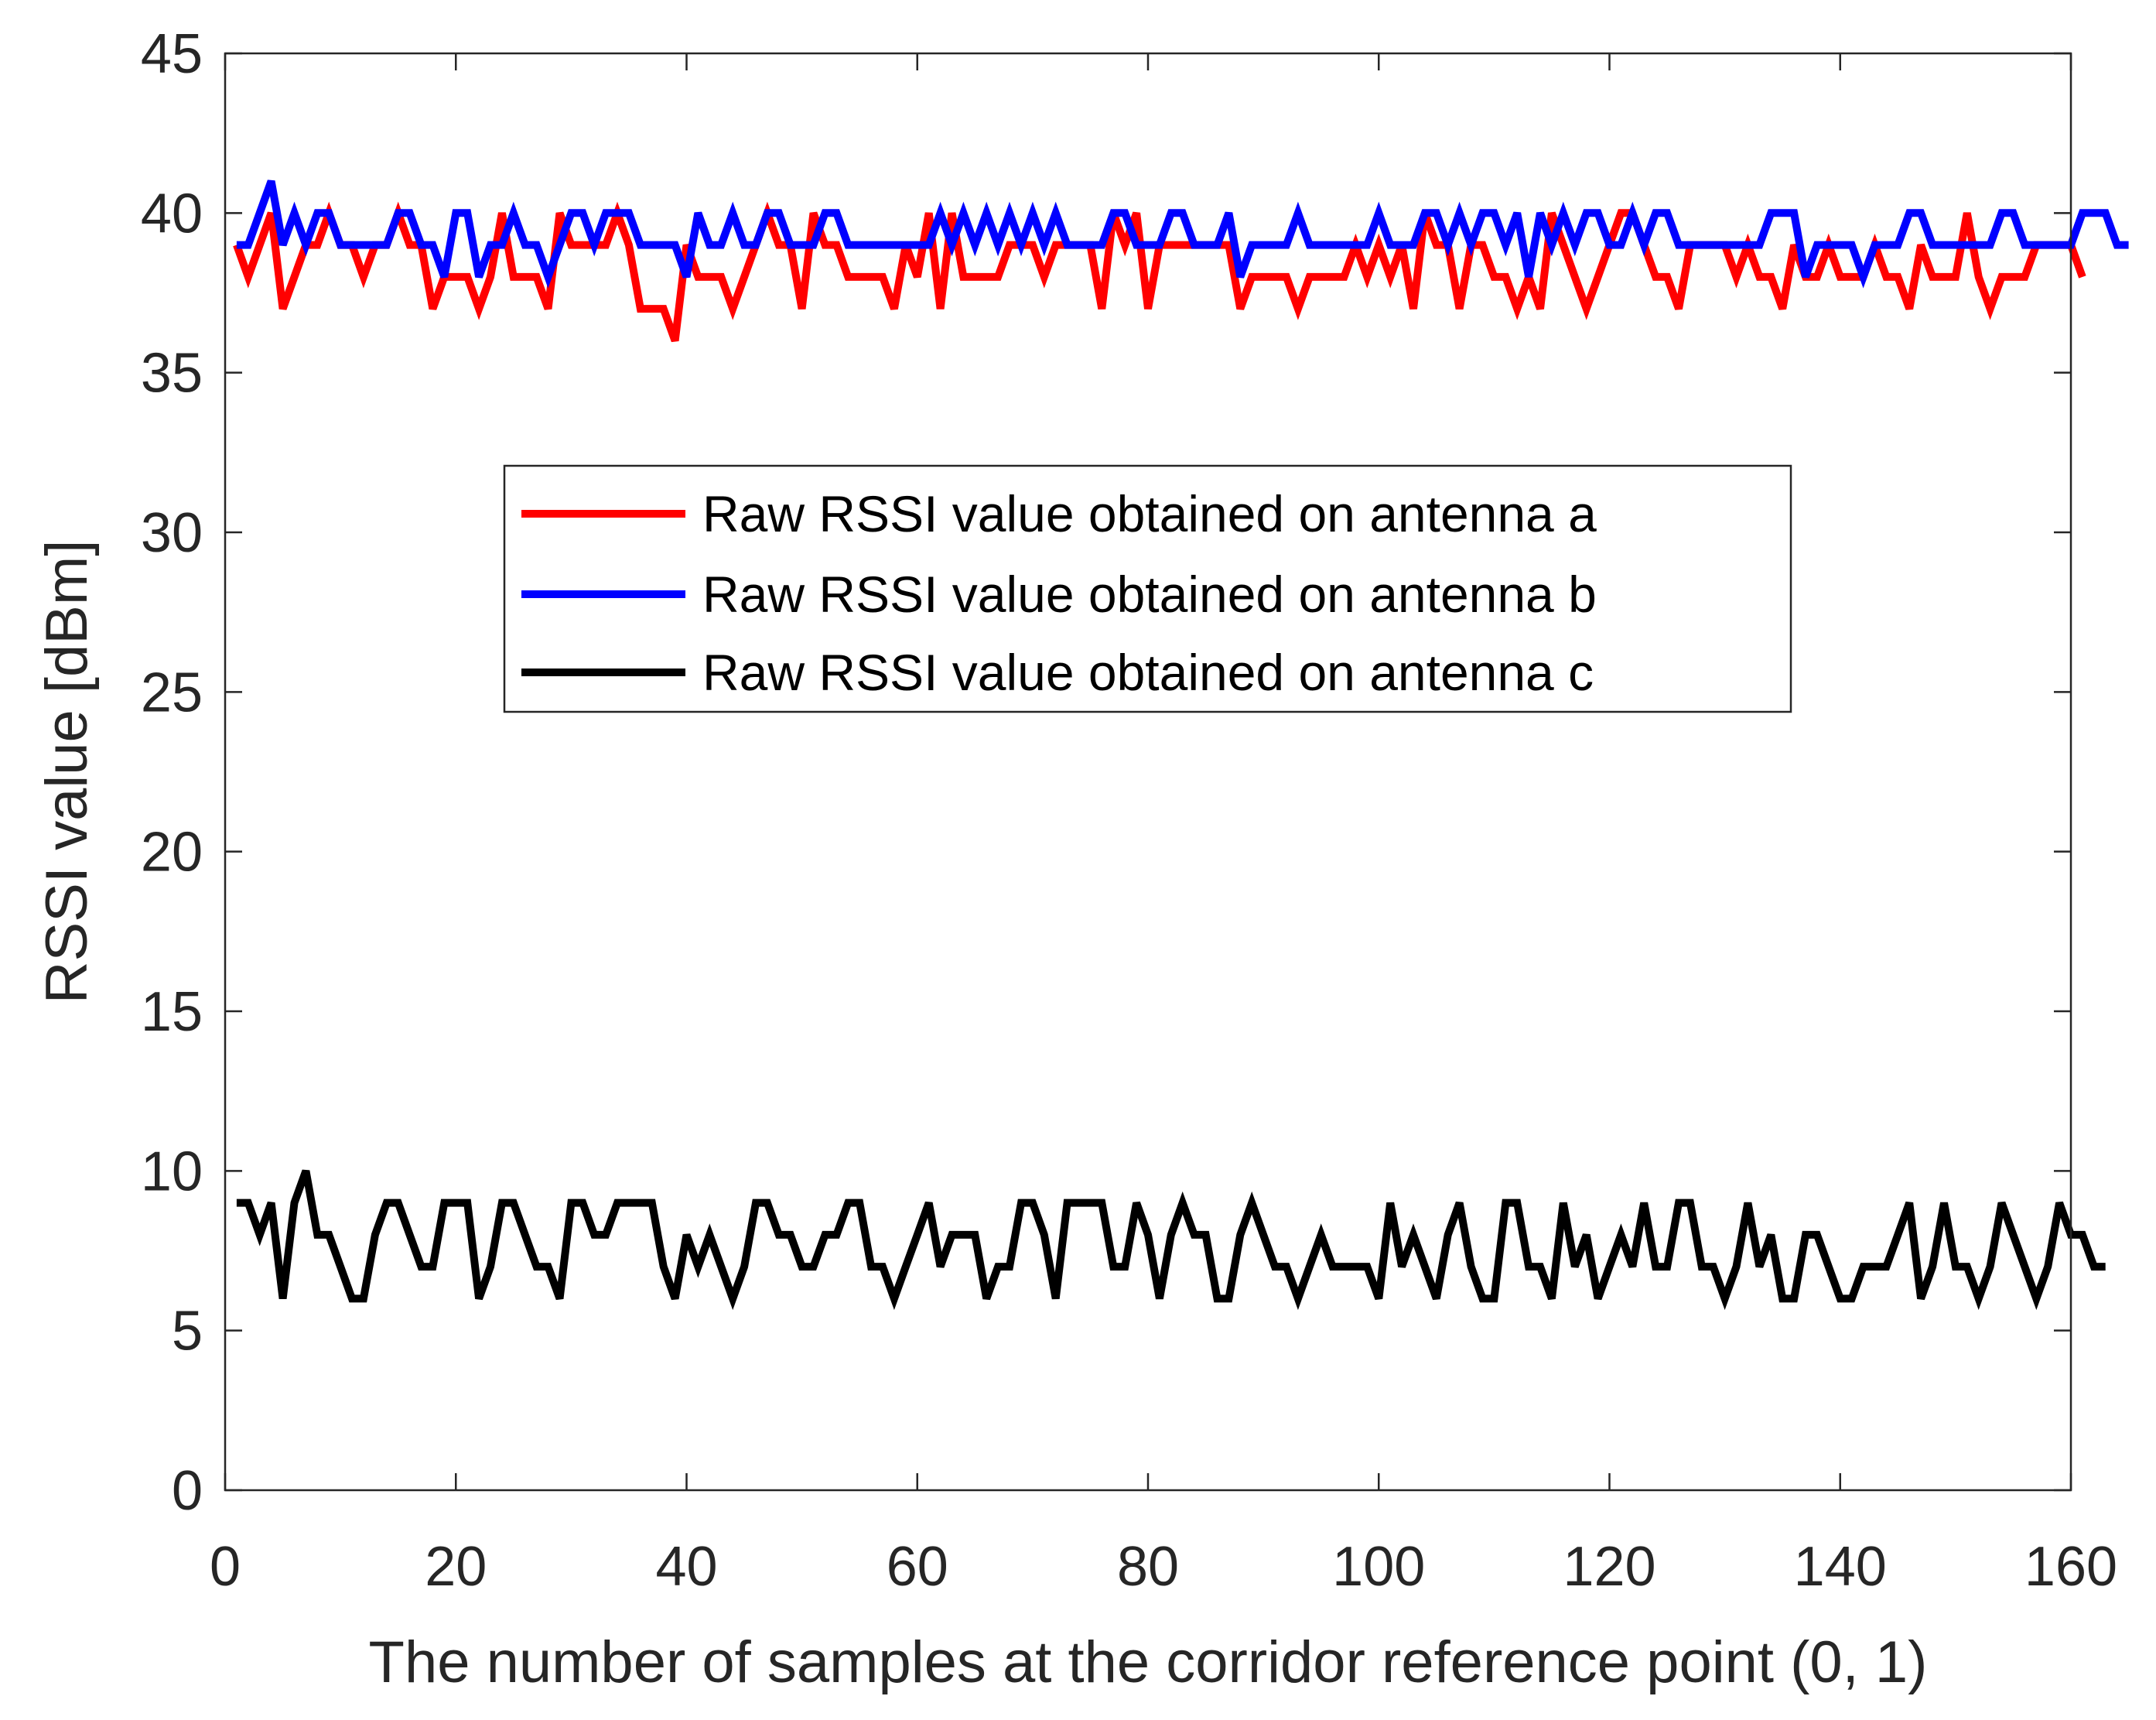 The image size is (2156, 1720). I want to click on legend-label-antenna-a: Raw RSSI value obtained on antenna a, so click(1149, 513).